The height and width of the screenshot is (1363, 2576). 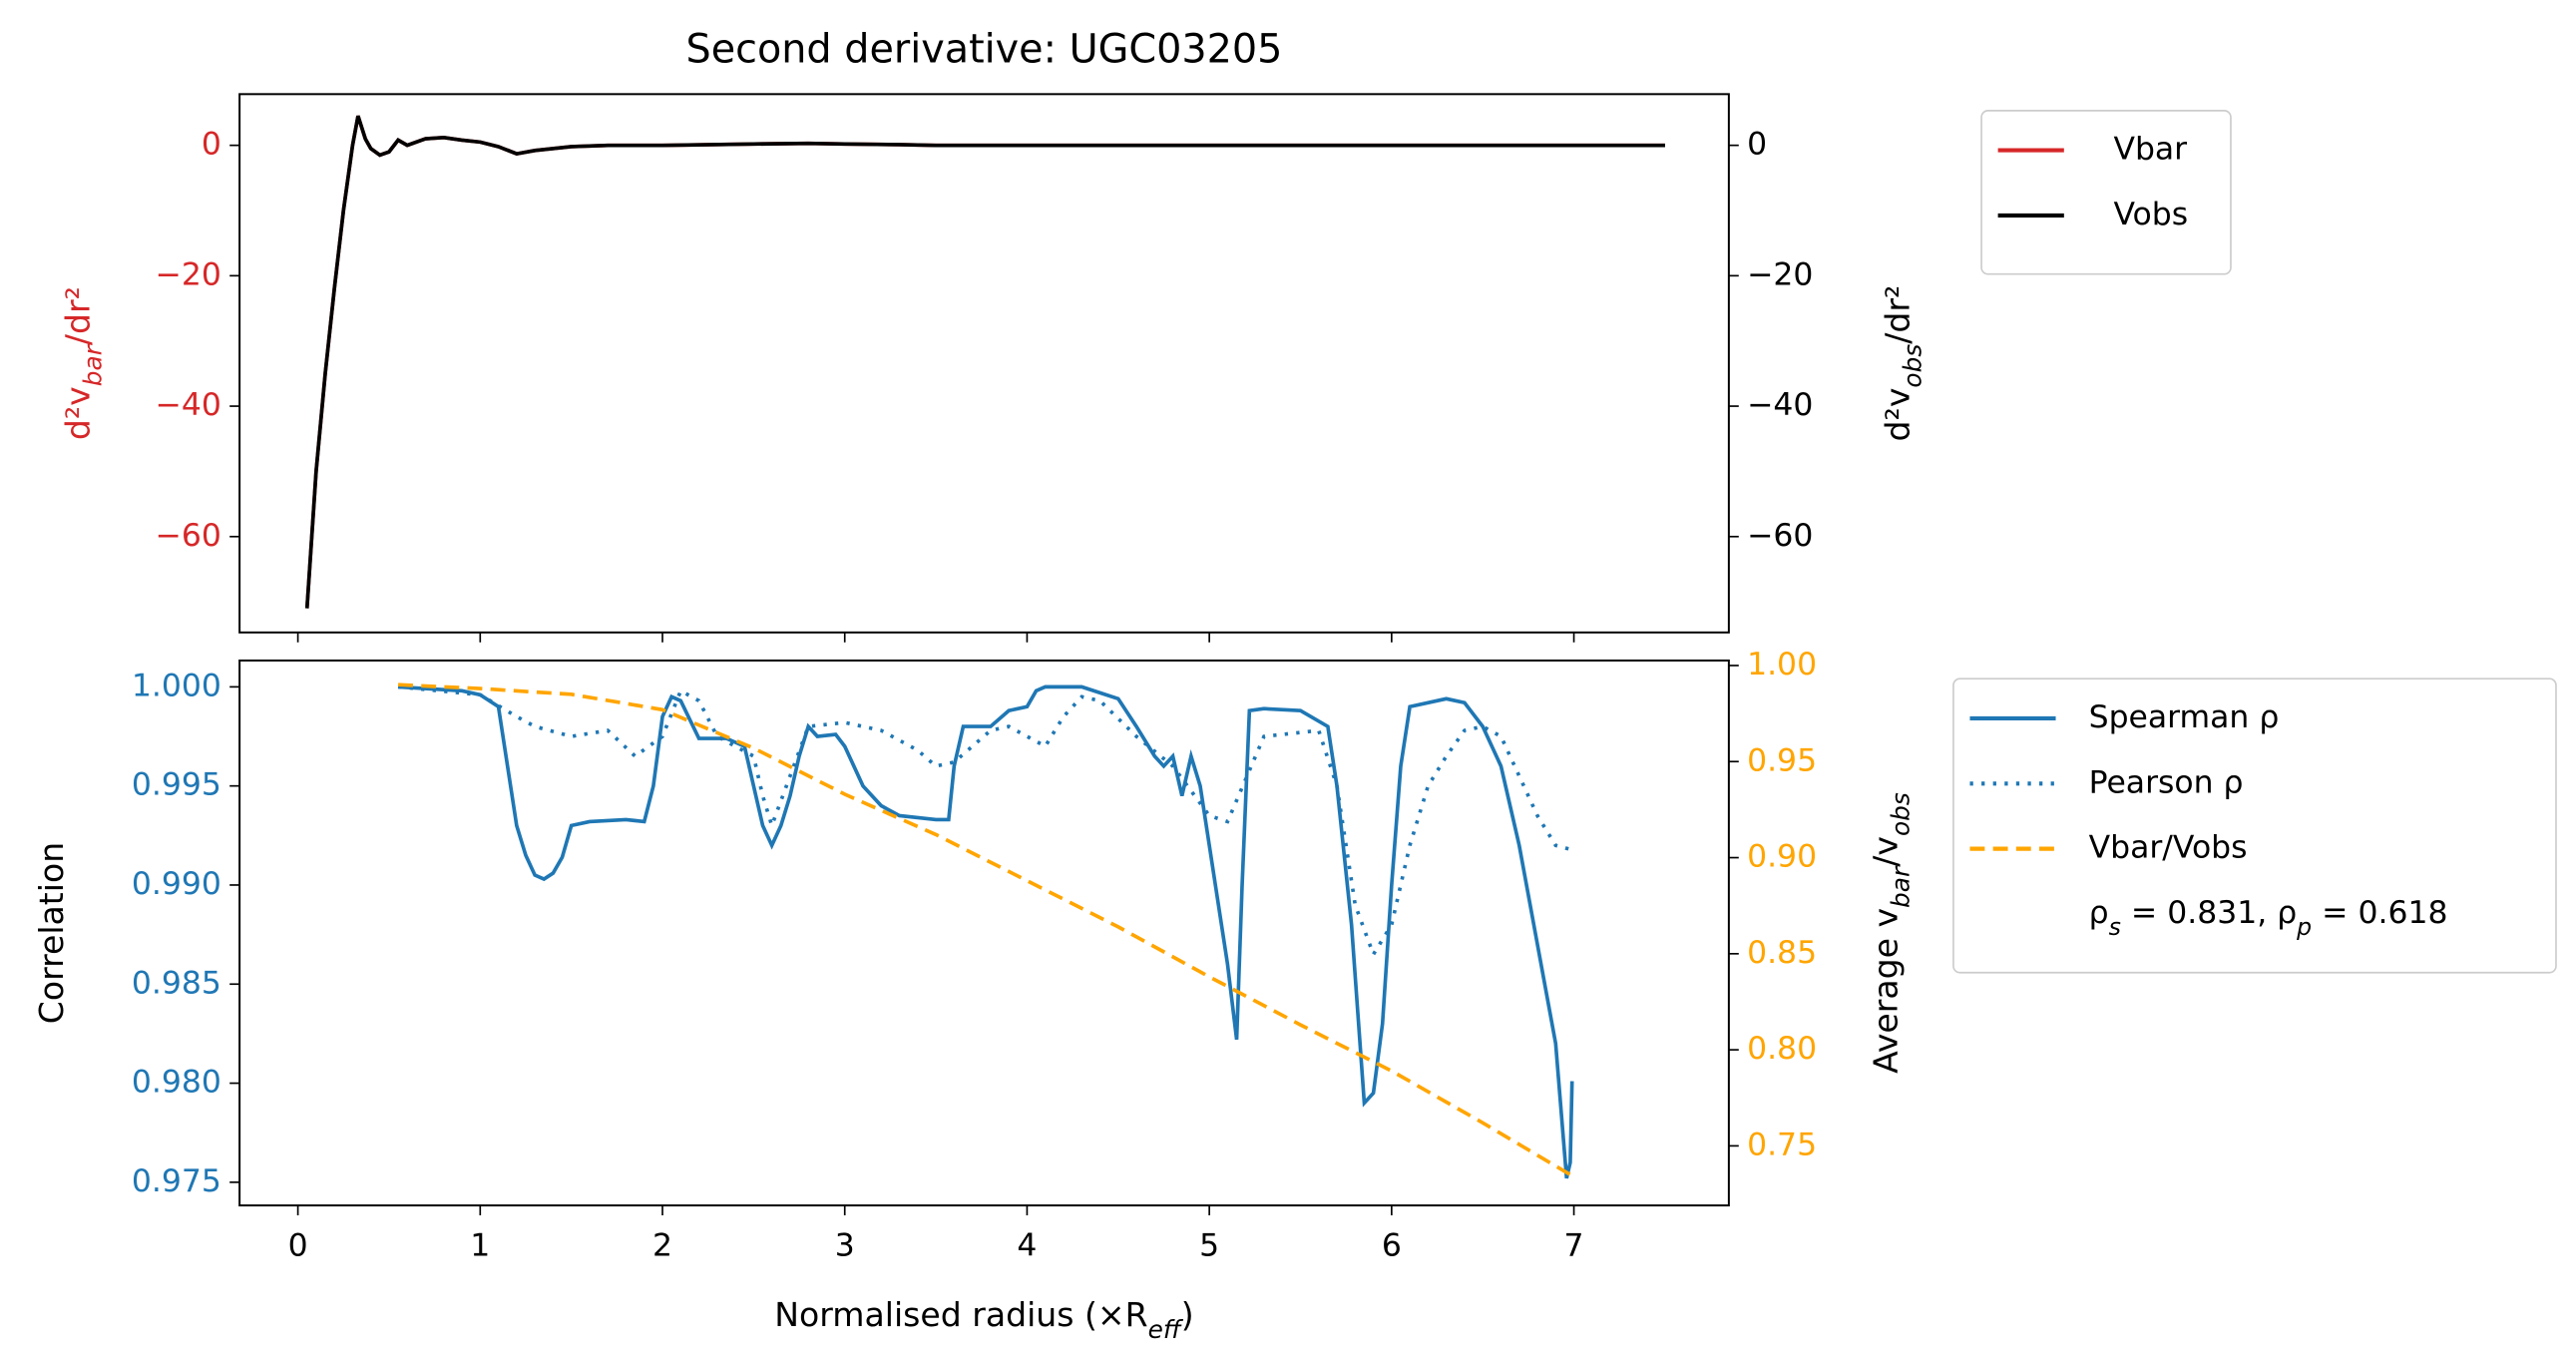 I want to click on y-tick-label: 0.995, so click(x=176, y=785).